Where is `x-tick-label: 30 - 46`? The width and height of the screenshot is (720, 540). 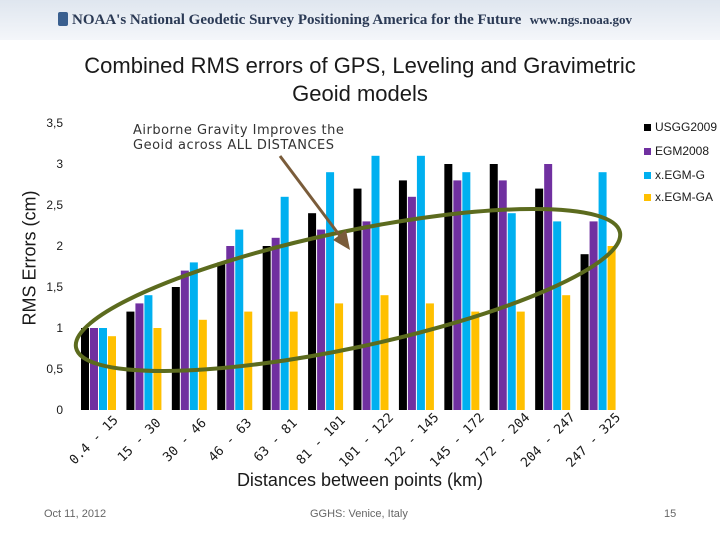 x-tick-label: 30 - 46 is located at coordinates (184, 440).